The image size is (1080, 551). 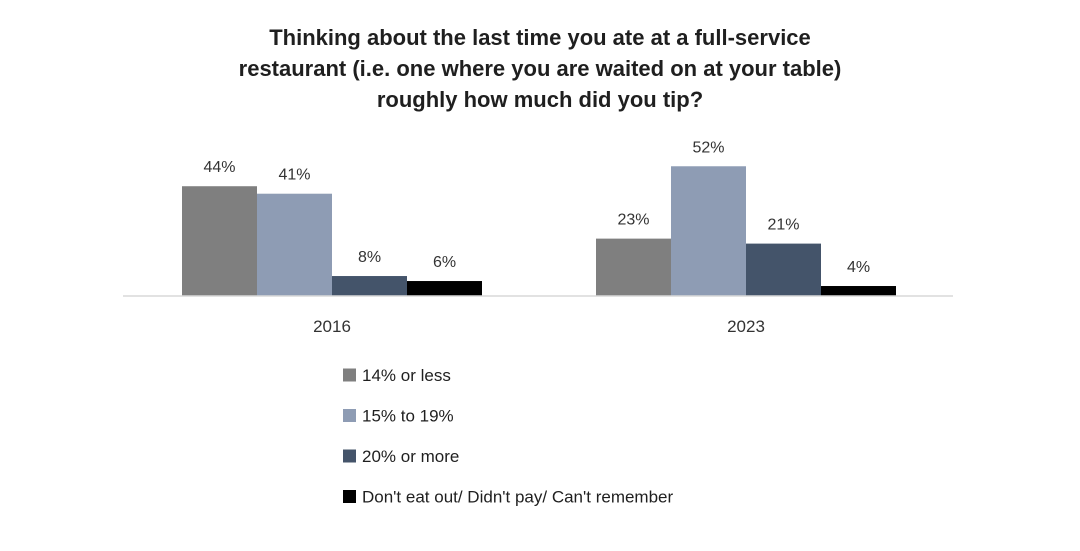 What do you see at coordinates (369, 257) in the screenshot?
I see `value-label-2016-series-3: 8%` at bounding box center [369, 257].